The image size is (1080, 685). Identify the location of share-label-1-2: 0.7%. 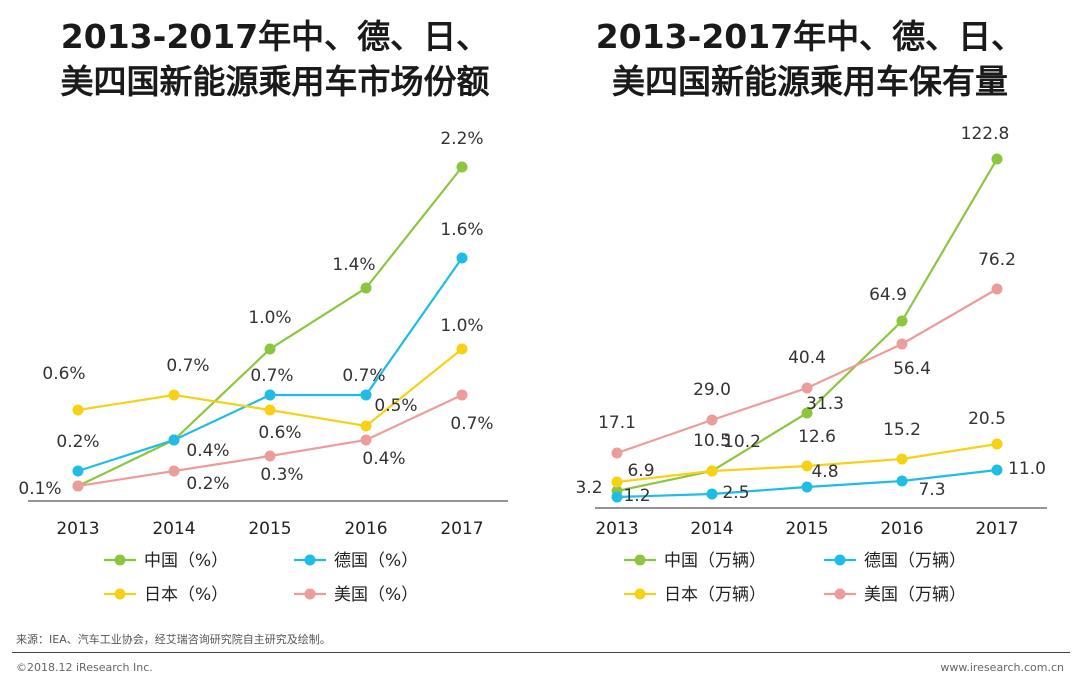
(271, 376).